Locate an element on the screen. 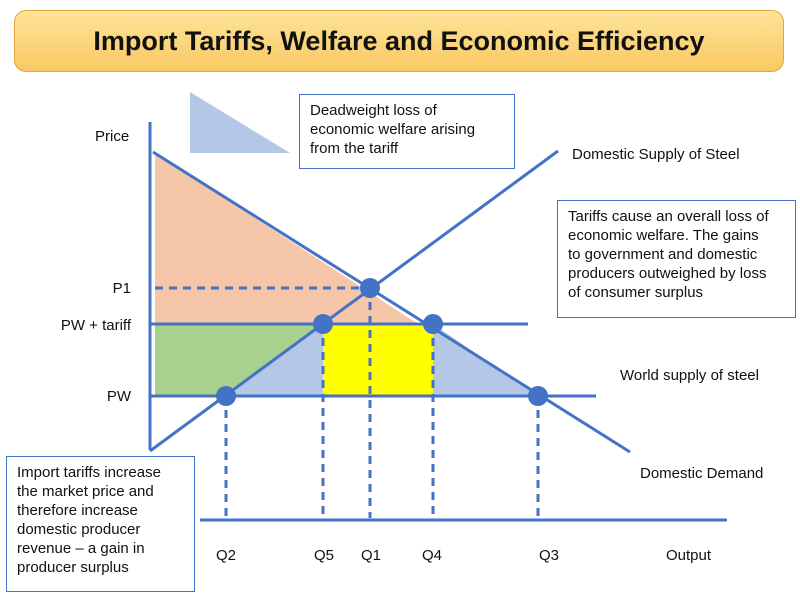 This screenshot has height=602, width=800. demand-world-point is located at coordinates (538, 396).